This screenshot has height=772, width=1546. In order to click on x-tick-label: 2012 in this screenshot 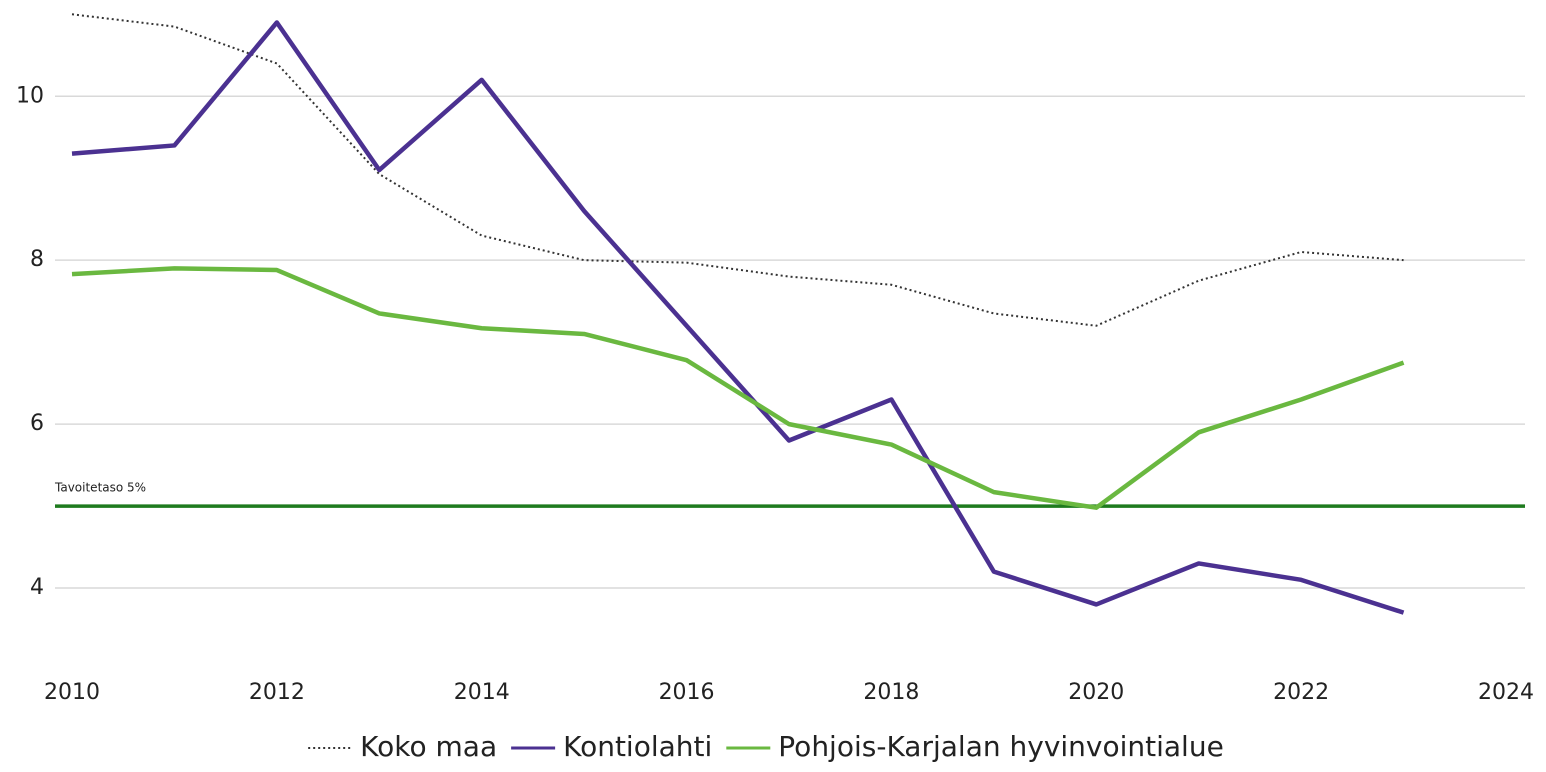, I will do `click(277, 692)`.